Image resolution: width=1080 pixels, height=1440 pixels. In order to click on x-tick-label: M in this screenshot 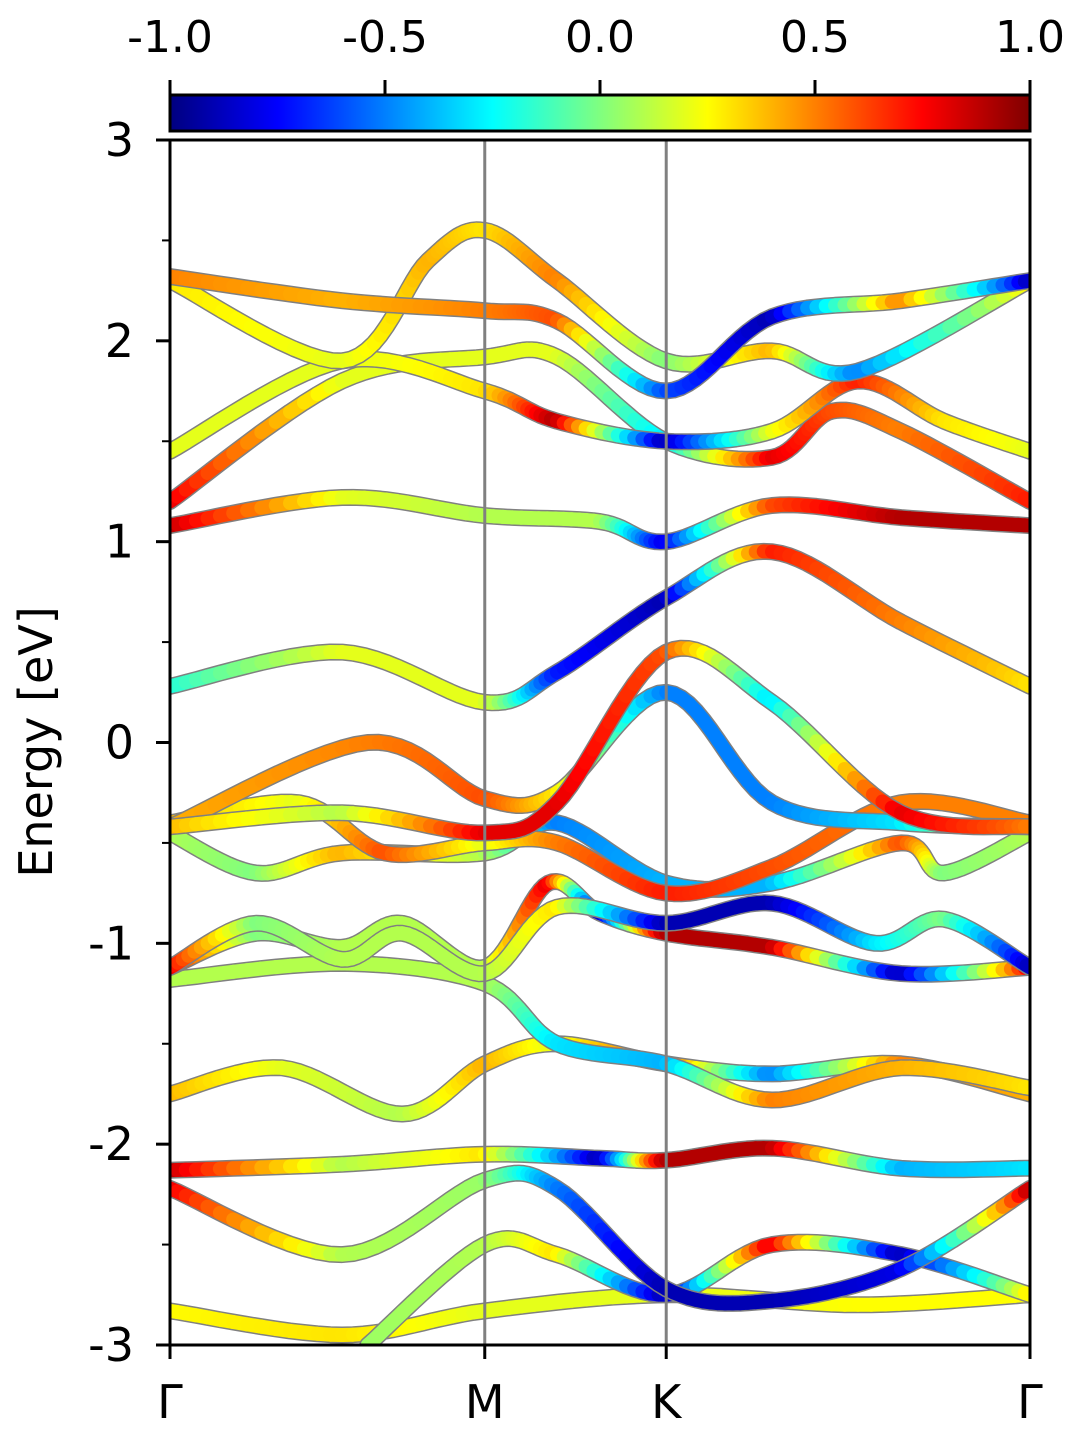, I will do `click(485, 1402)`.